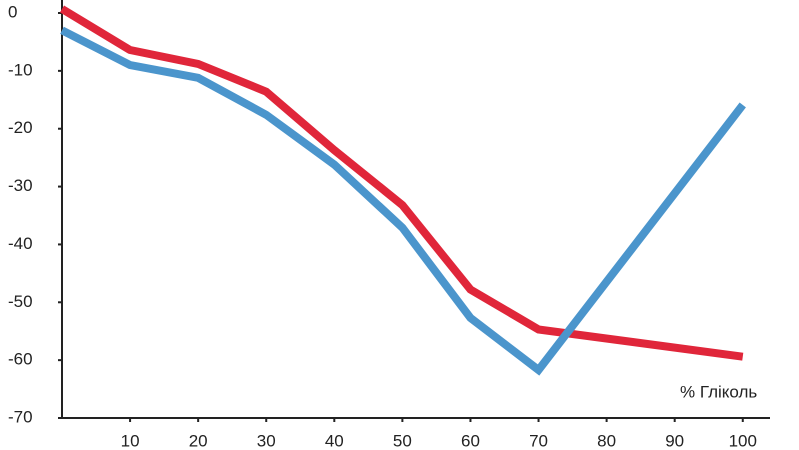  I want to click on x-tick-label: 30, so click(266, 440).